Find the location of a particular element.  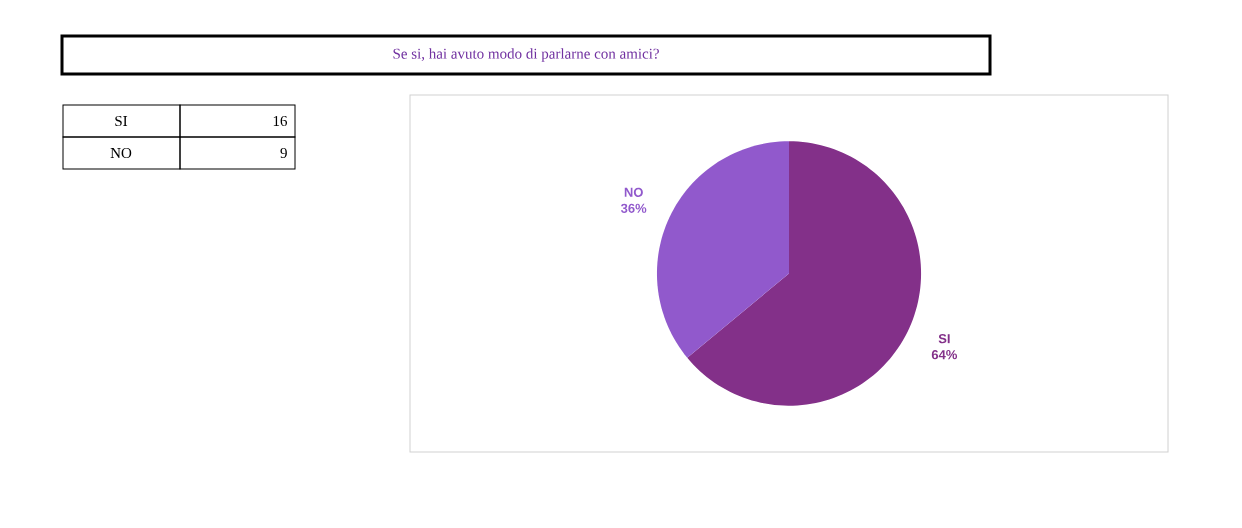

data-label: 64% is located at coordinates (944, 355).